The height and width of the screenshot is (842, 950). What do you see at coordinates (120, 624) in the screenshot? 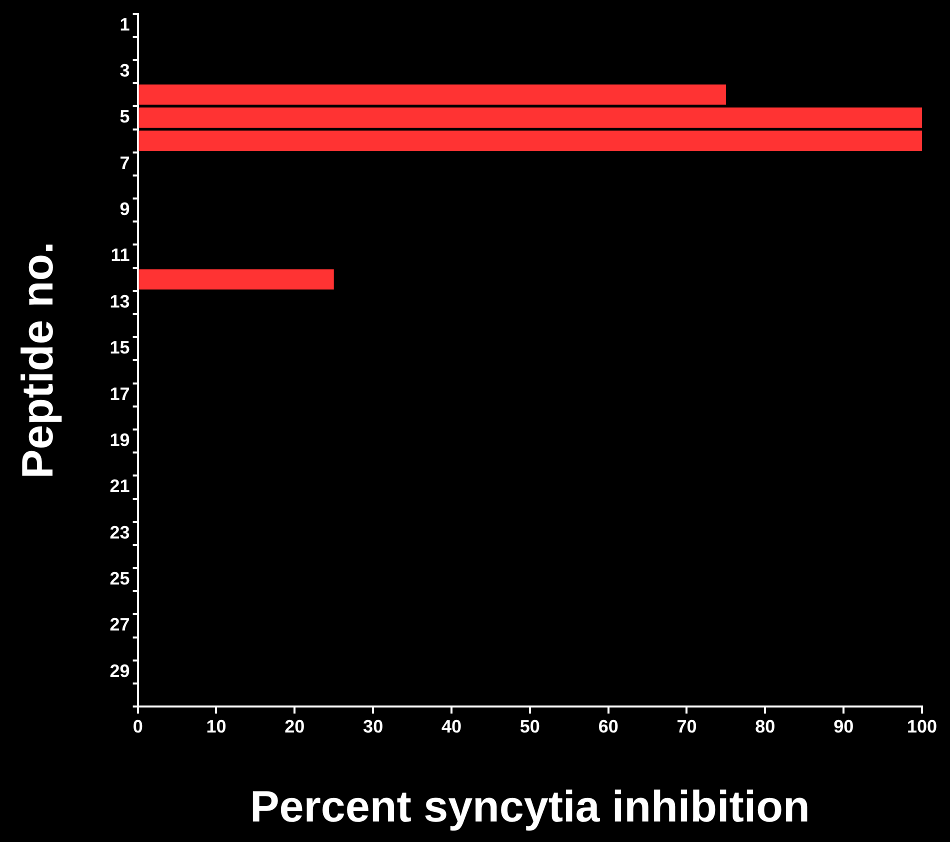
I see `y-tick-label: 27` at bounding box center [120, 624].